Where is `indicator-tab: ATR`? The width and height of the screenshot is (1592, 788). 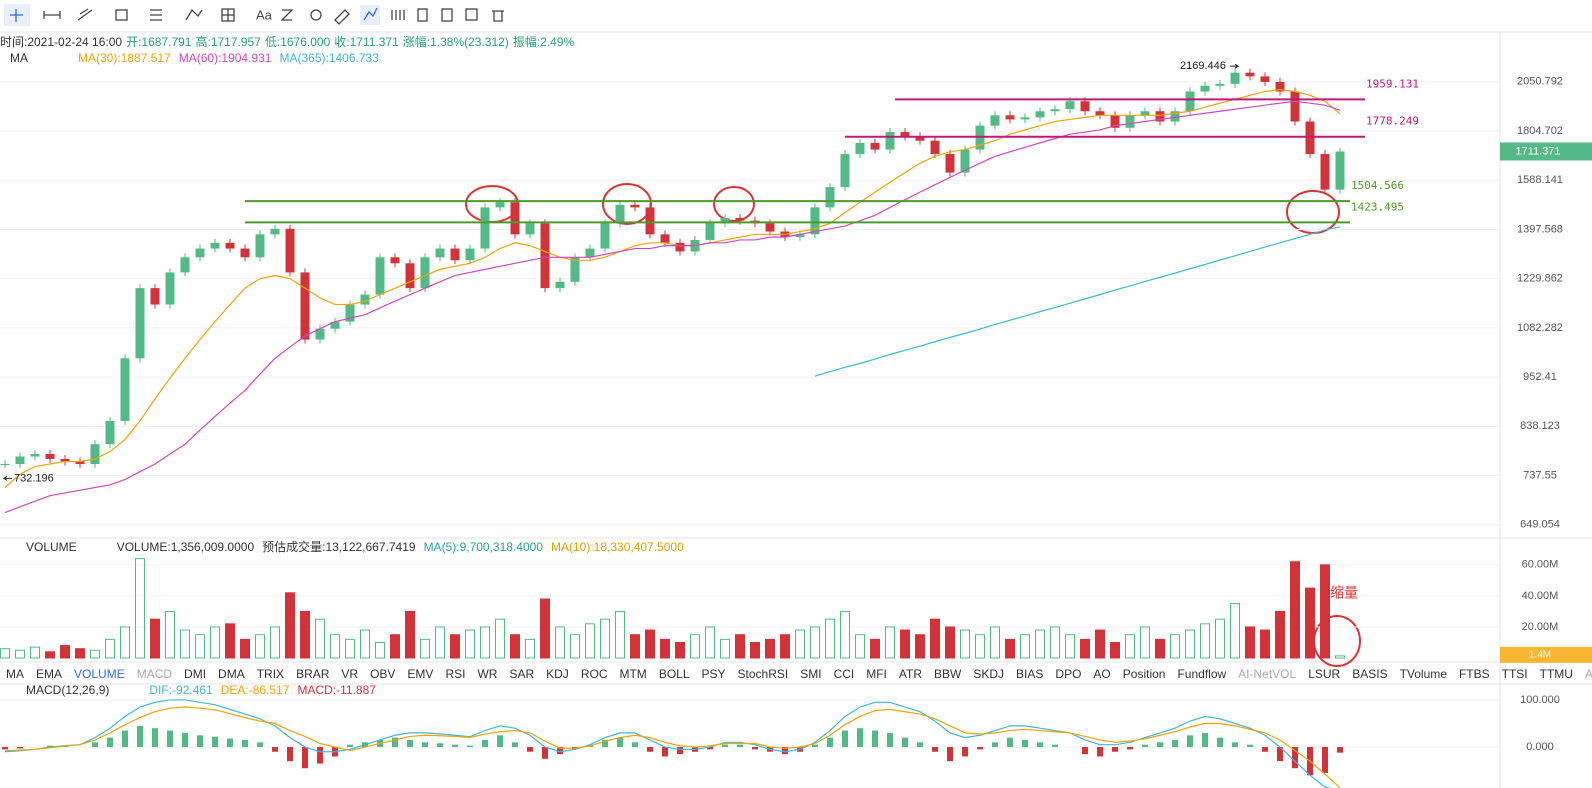
indicator-tab: ATR is located at coordinates (910, 674).